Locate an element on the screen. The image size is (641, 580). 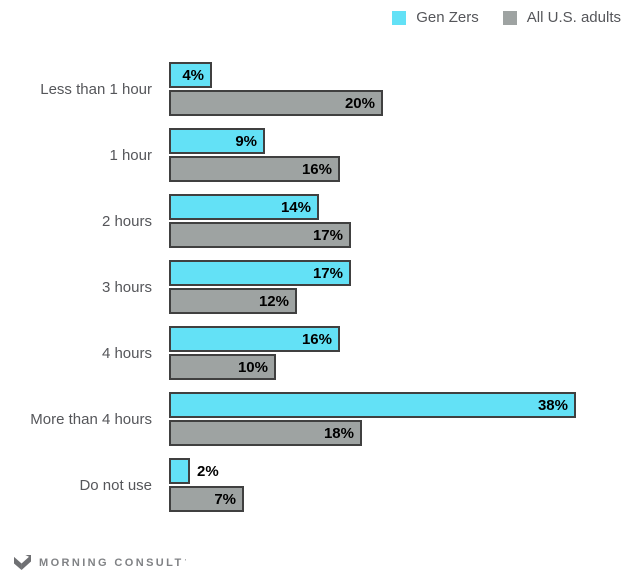
bar-all-u-s-adults: 16% is located at coordinates (254, 169).